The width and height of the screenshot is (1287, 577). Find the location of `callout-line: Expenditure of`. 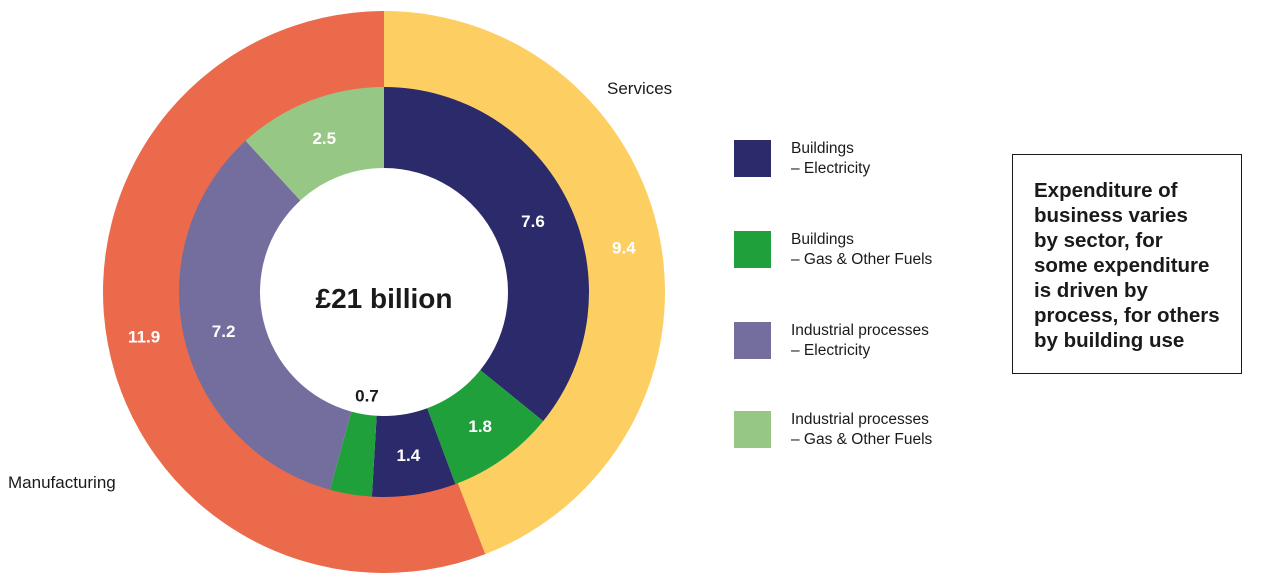

callout-line: Expenditure of is located at coordinates (1106, 190).